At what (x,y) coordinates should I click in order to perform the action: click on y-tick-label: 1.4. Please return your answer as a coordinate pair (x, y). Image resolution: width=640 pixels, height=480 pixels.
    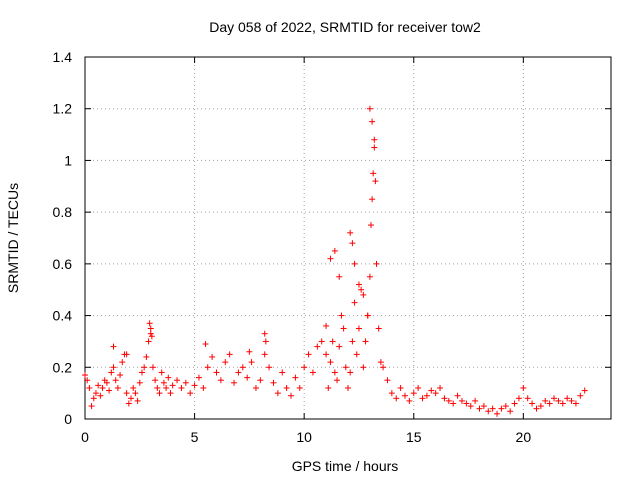
    Looking at the image, I should click on (63, 57).